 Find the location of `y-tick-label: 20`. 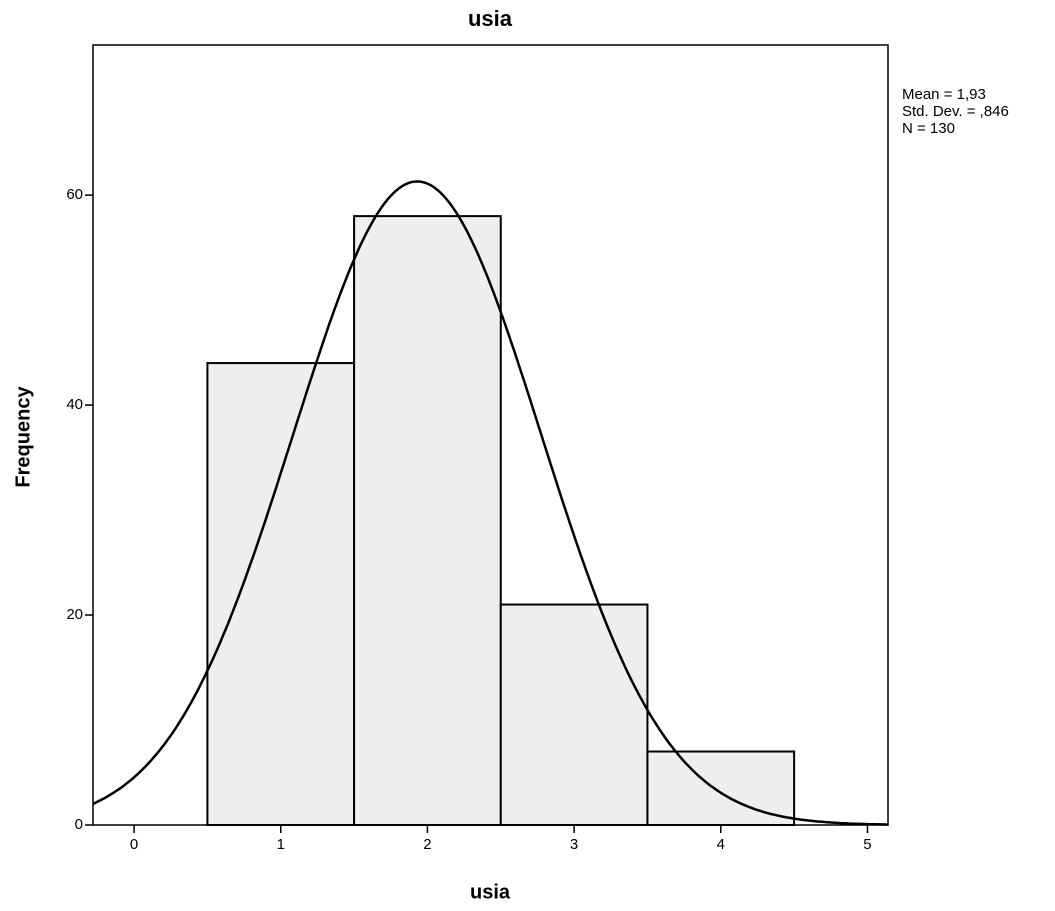

y-tick-label: 20 is located at coordinates (74, 614).